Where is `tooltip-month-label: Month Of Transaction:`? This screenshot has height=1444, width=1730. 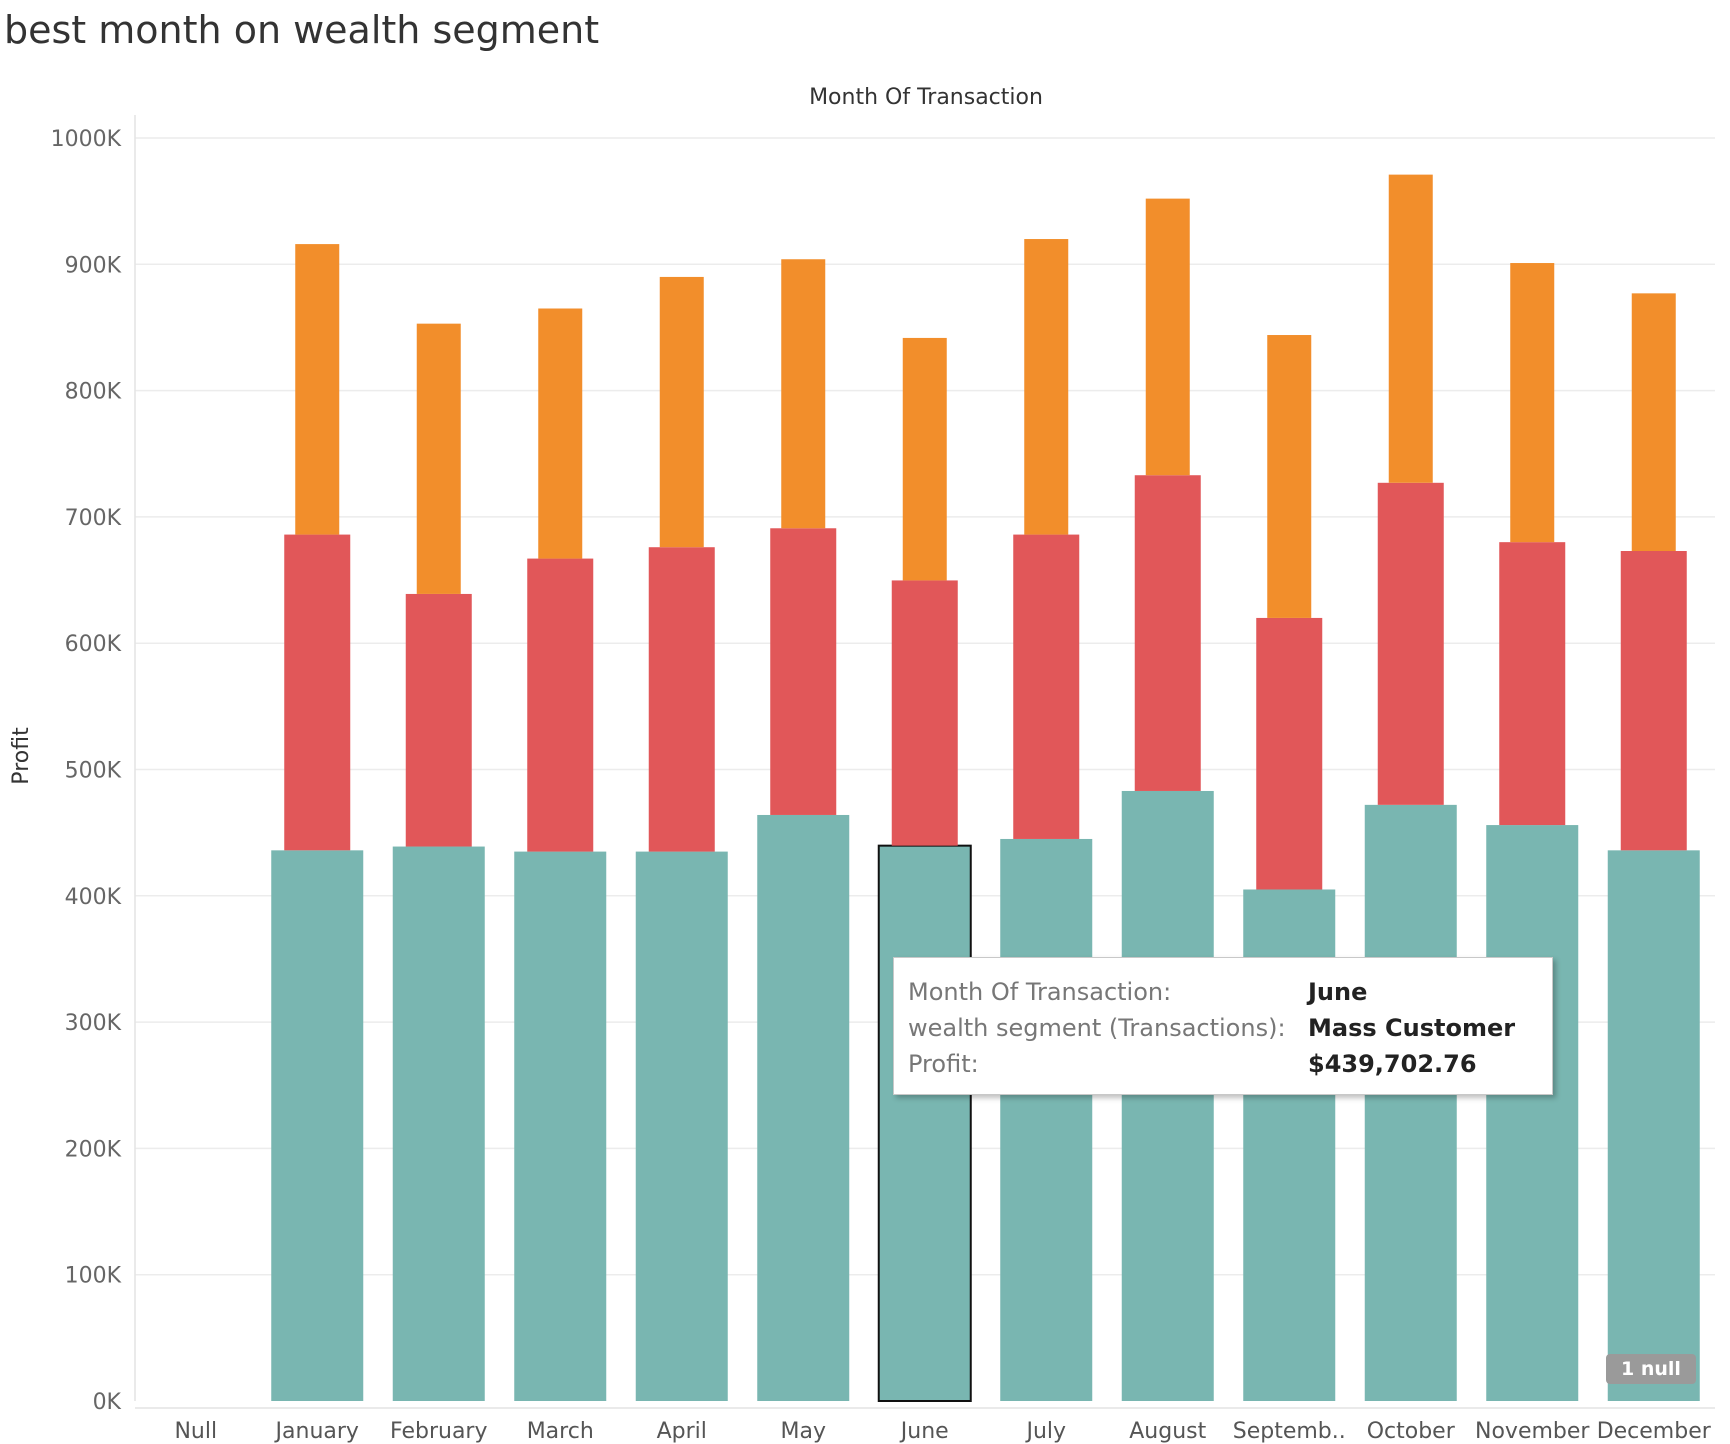
tooltip-month-label: Month Of Transaction: is located at coordinates (1040, 992).